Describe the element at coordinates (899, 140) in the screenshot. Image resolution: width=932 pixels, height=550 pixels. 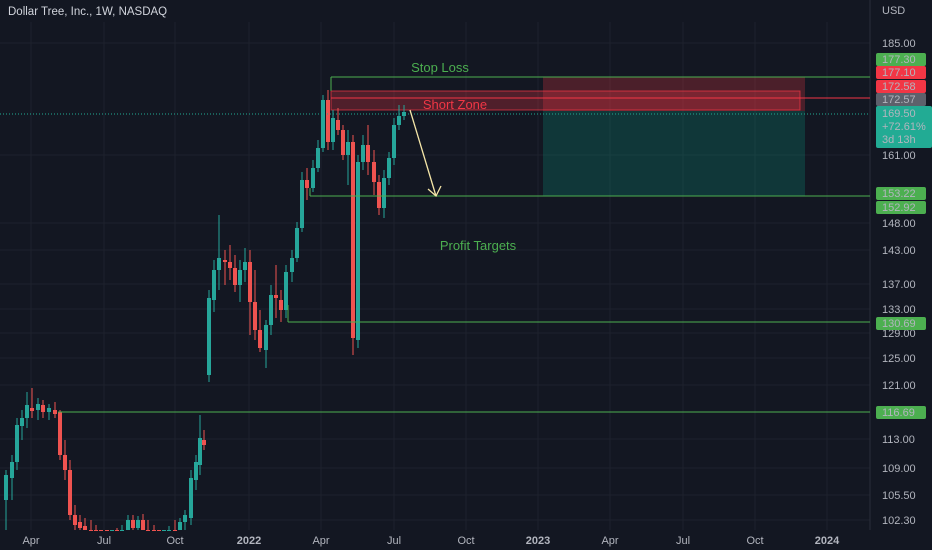
I see `price-tag-text: 3d 13h` at that location.